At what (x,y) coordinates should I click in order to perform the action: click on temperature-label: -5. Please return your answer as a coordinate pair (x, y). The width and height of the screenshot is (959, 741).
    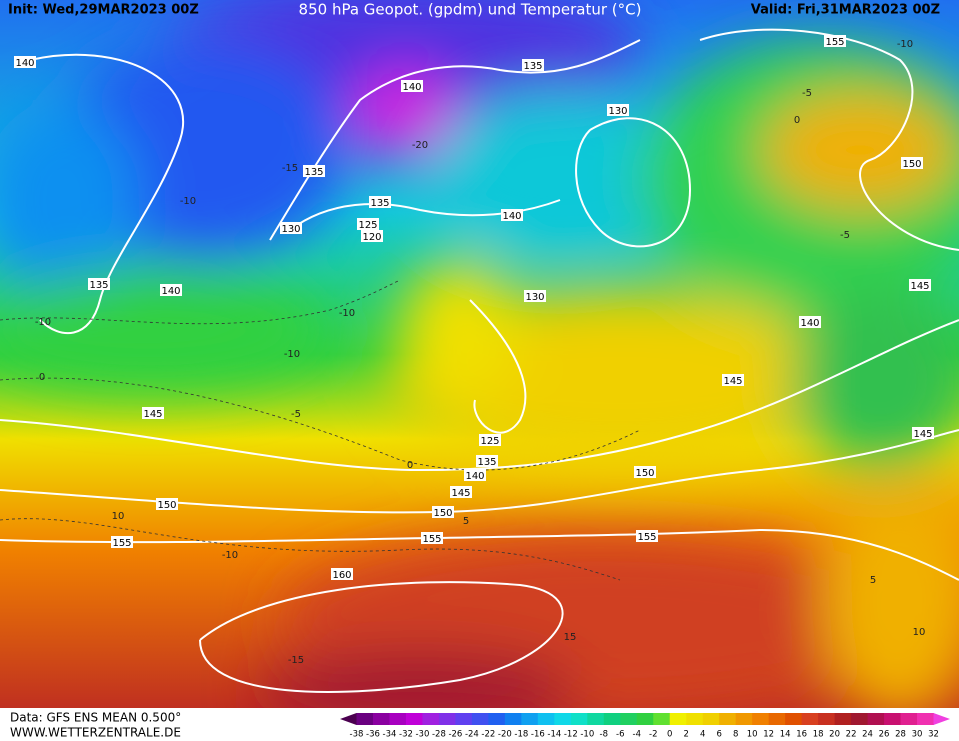
    Looking at the image, I should click on (296, 414).